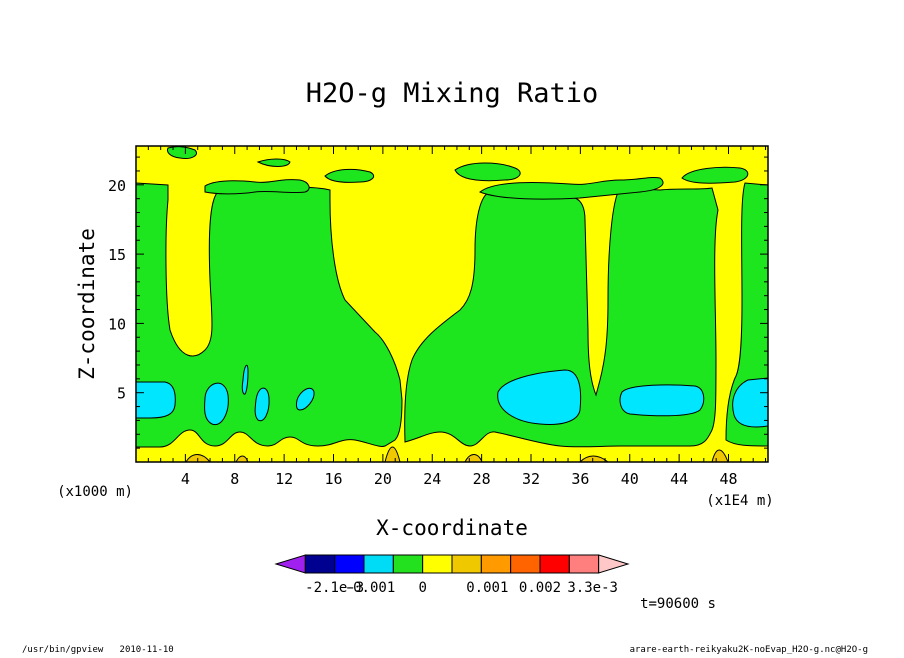  What do you see at coordinates (487, 172) in the screenshot?
I see `contour-green-top-band-c` at bounding box center [487, 172].